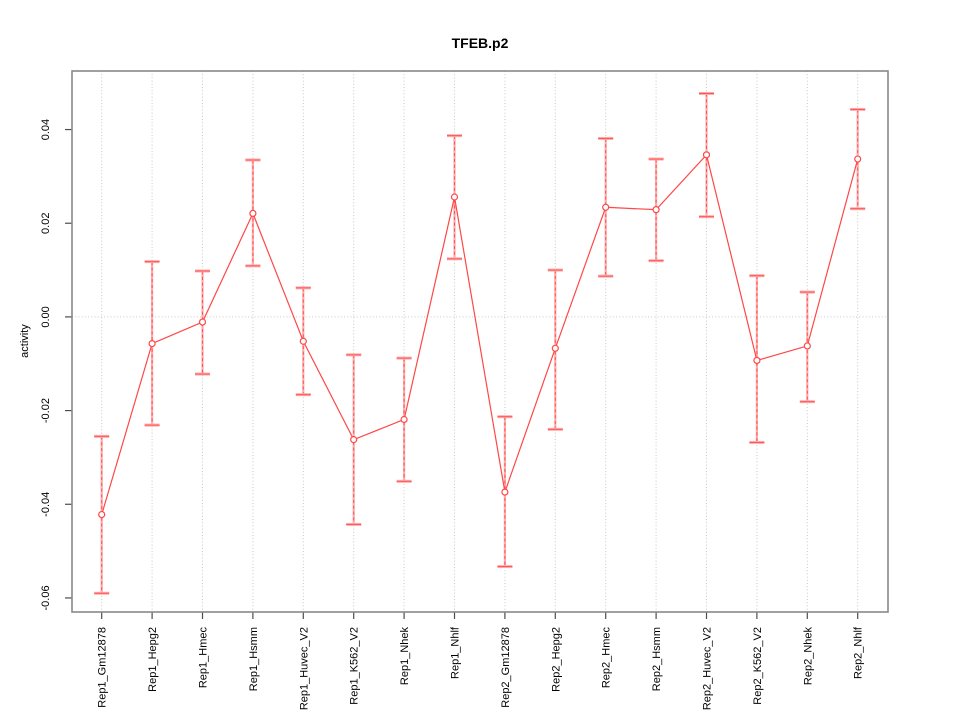  What do you see at coordinates (46, 410) in the screenshot?
I see `y-tick-label: -0.02` at bounding box center [46, 410].